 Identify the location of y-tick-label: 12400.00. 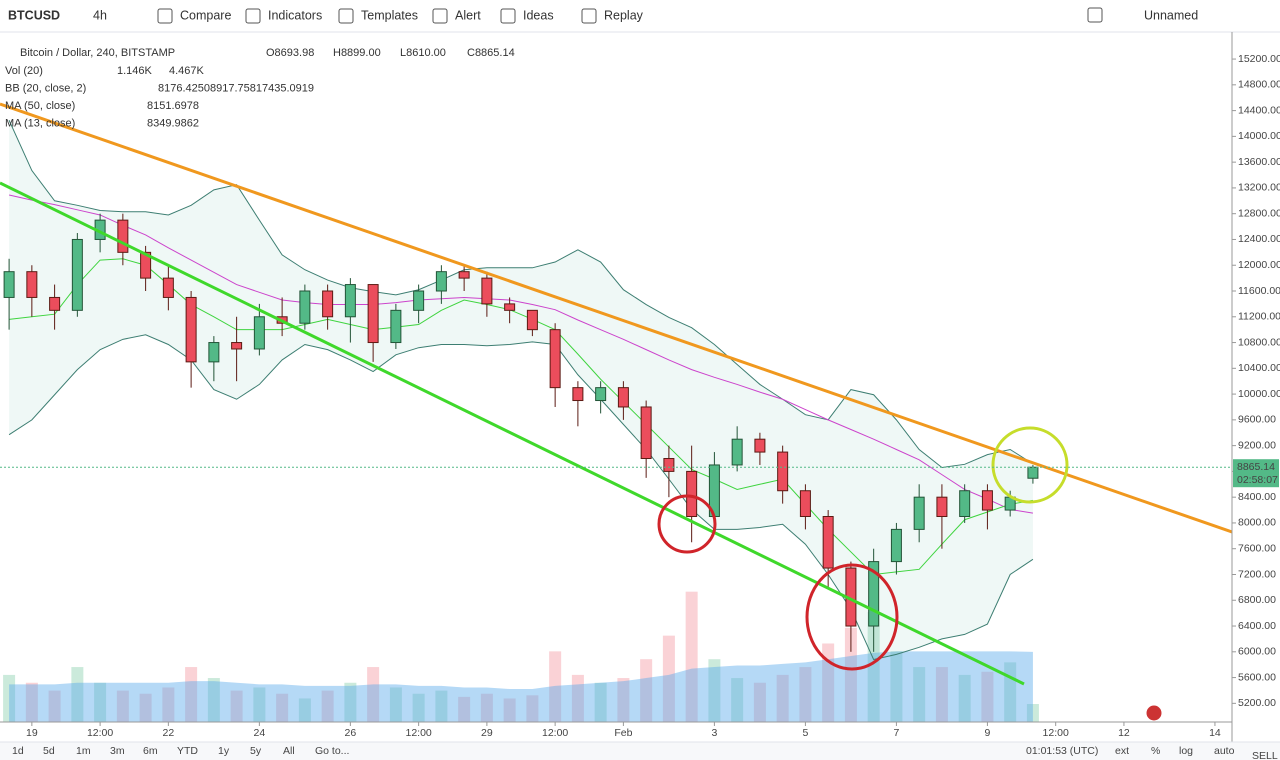
(1259, 239).